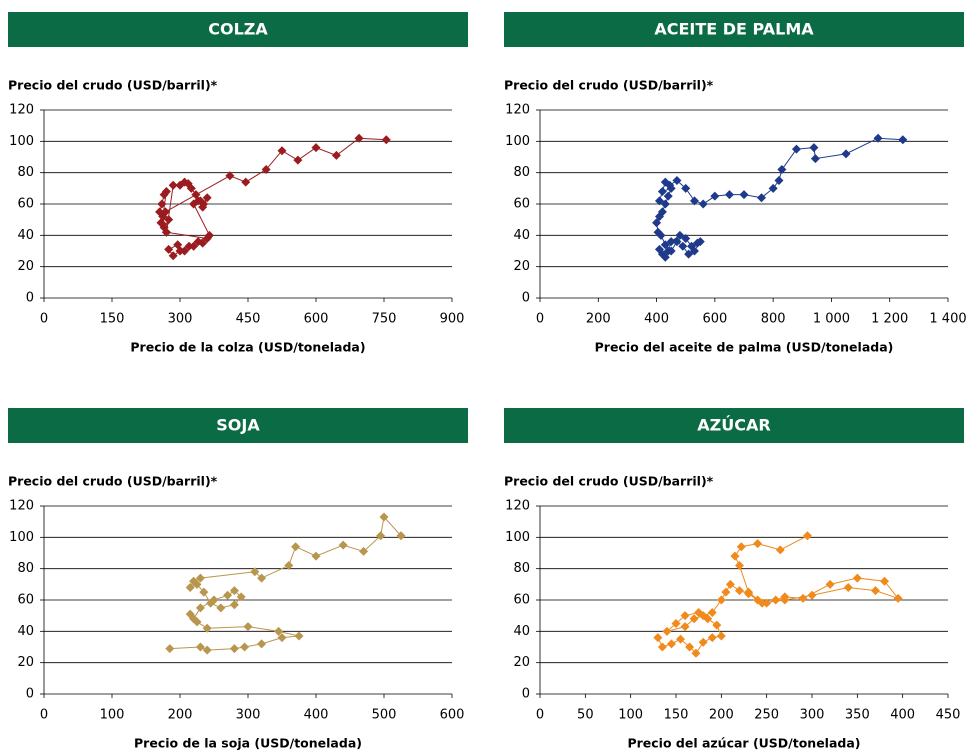  What do you see at coordinates (273, 197) in the screenshot?
I see `series-line` at bounding box center [273, 197].